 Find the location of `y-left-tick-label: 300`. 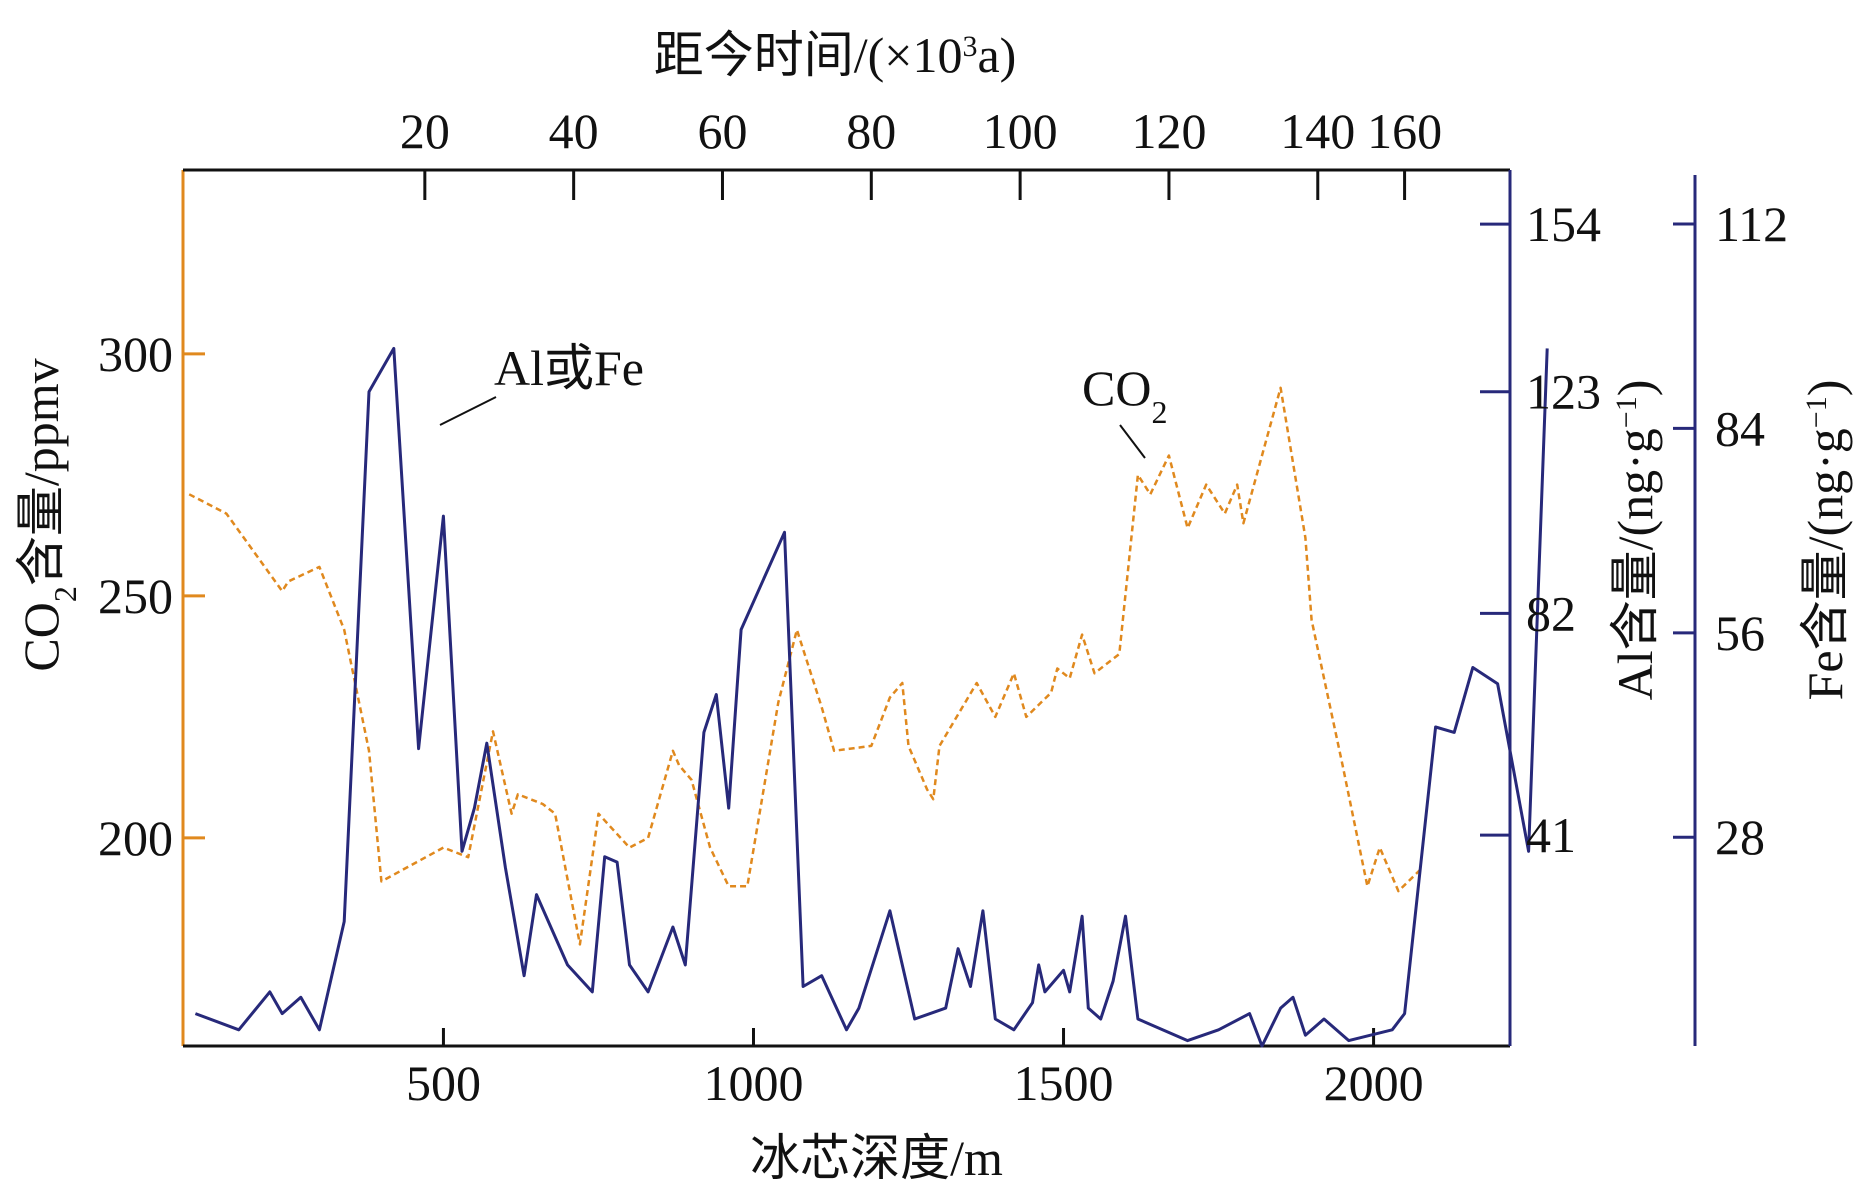

y-left-tick-label: 300 is located at coordinates (135, 354).